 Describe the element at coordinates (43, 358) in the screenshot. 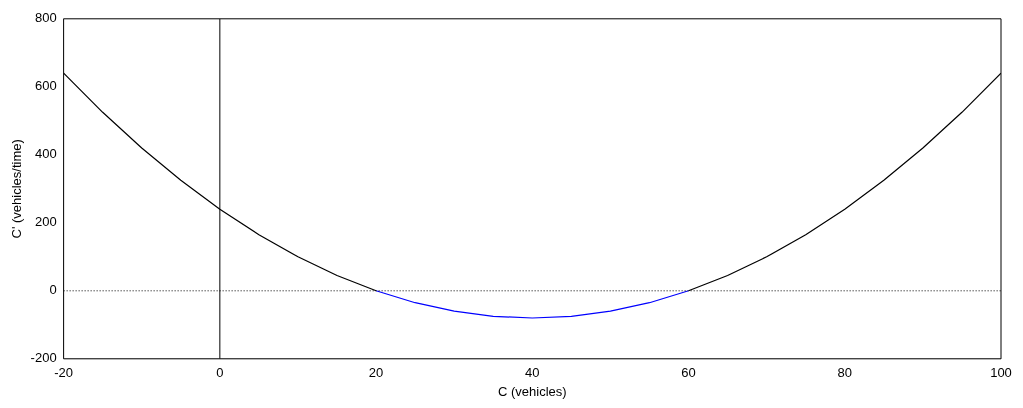

I see `y-tick-label: -200` at that location.